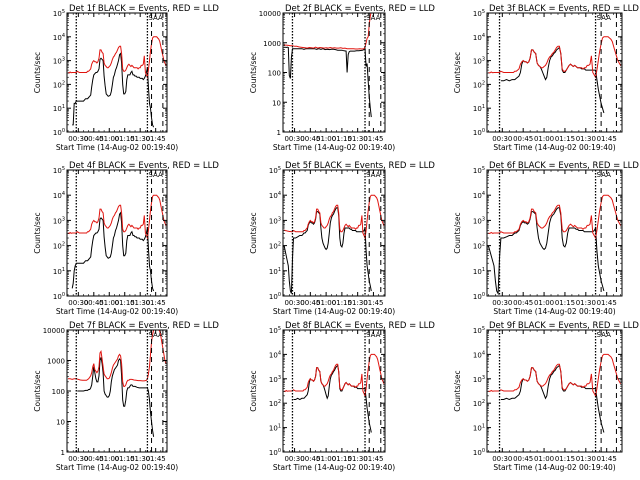 The height and width of the screenshot is (480, 640). Describe the element at coordinates (60, 423) in the screenshot. I see `y-tick-label: 10` at that location.